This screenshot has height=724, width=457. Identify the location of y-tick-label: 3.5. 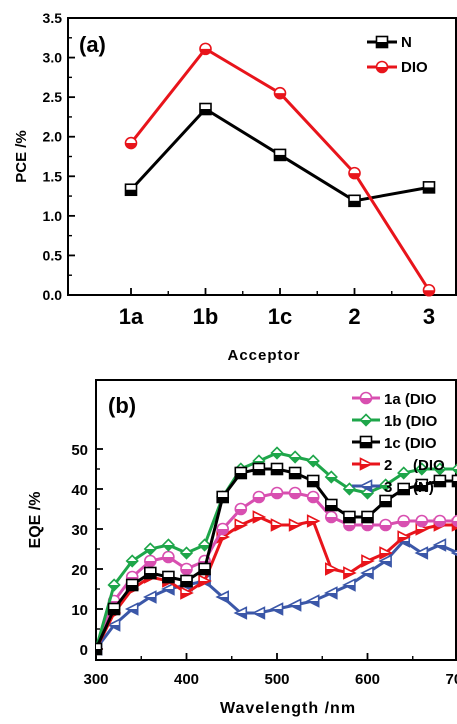
(53, 18).